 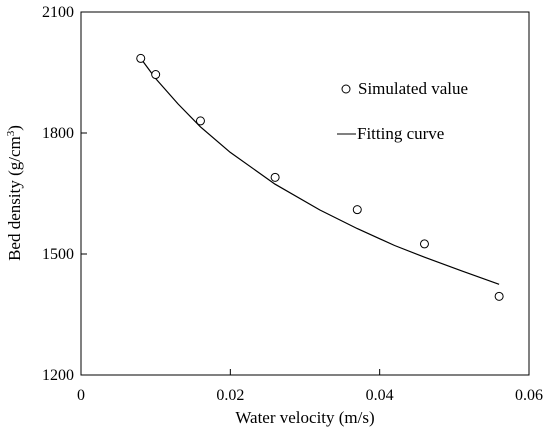 What do you see at coordinates (402, 111) in the screenshot?
I see `legend: Simulated value Fitting curve` at bounding box center [402, 111].